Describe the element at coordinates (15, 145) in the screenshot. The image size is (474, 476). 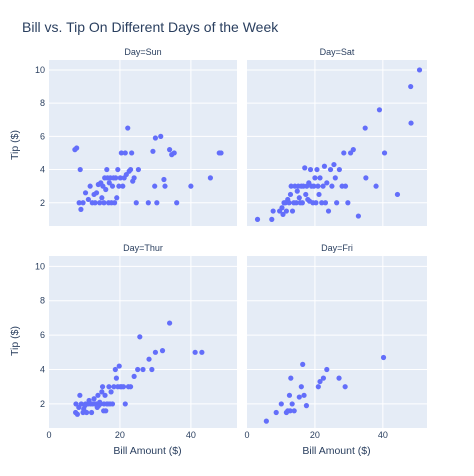
I see `y-axis-title-top: Tip ($)` at that location.